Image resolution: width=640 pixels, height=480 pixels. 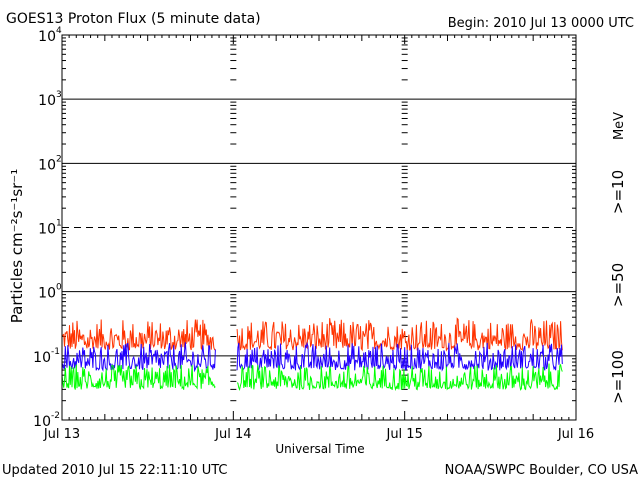 I want to click on y-tick-label: 10 0, so click(x=50, y=292).